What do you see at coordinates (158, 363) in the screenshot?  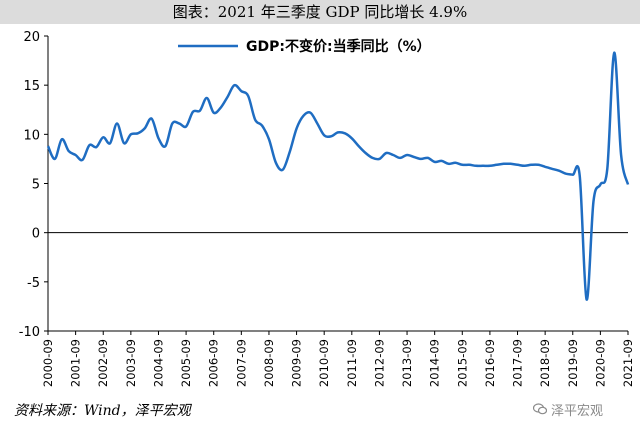 I see `x-tick-label: 2004-09` at bounding box center [158, 363].